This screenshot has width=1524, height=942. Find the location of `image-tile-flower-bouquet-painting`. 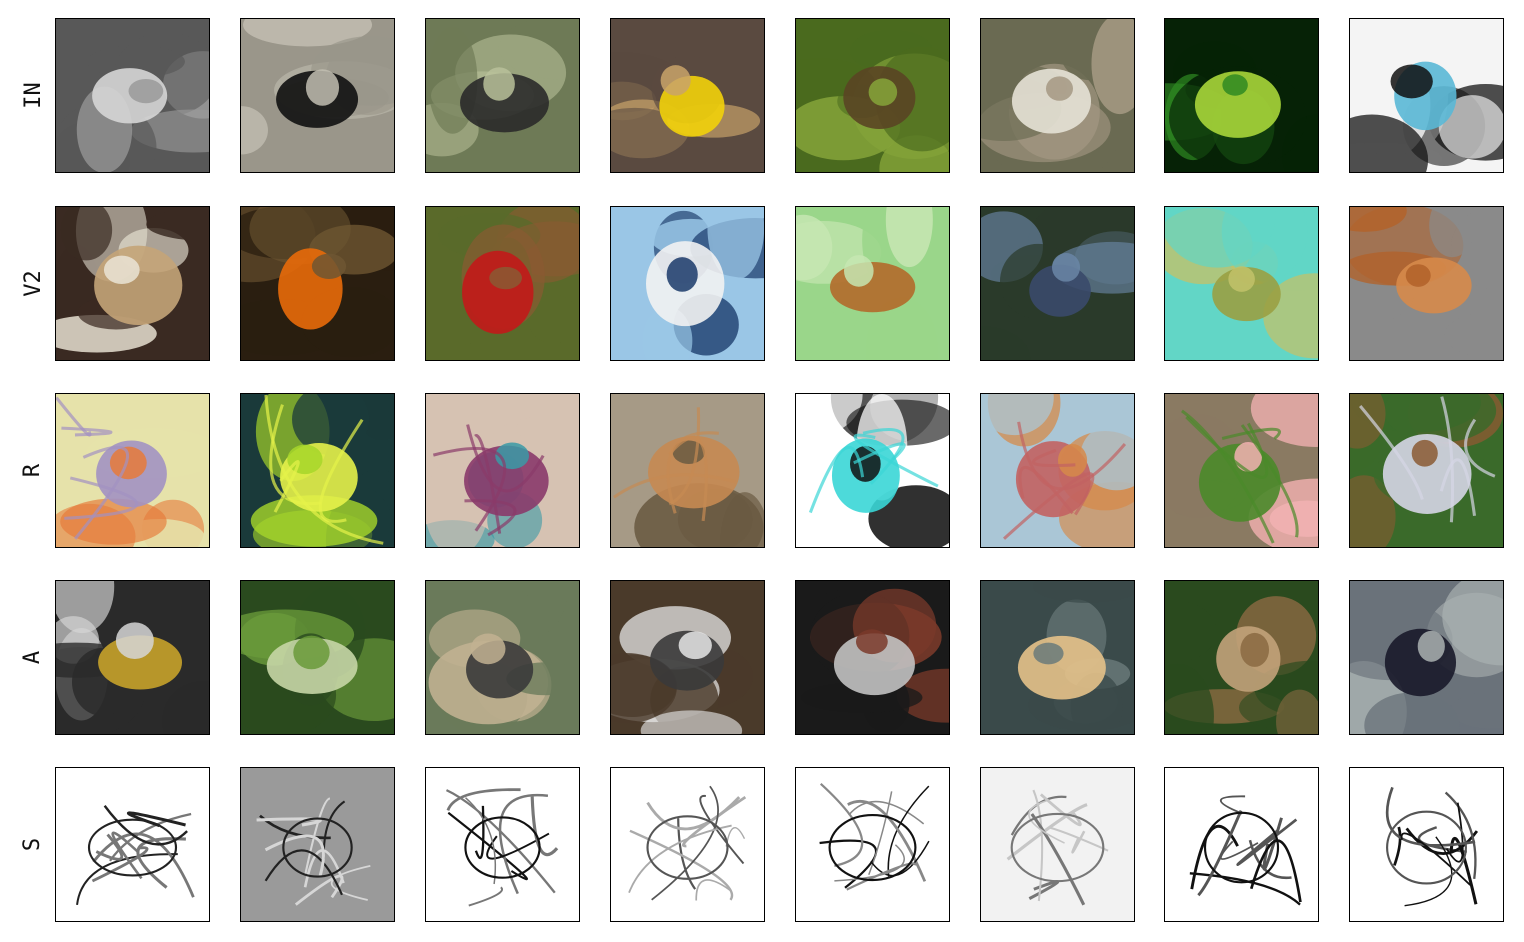

image-tile-flower-bouquet-painting is located at coordinates (132, 470).